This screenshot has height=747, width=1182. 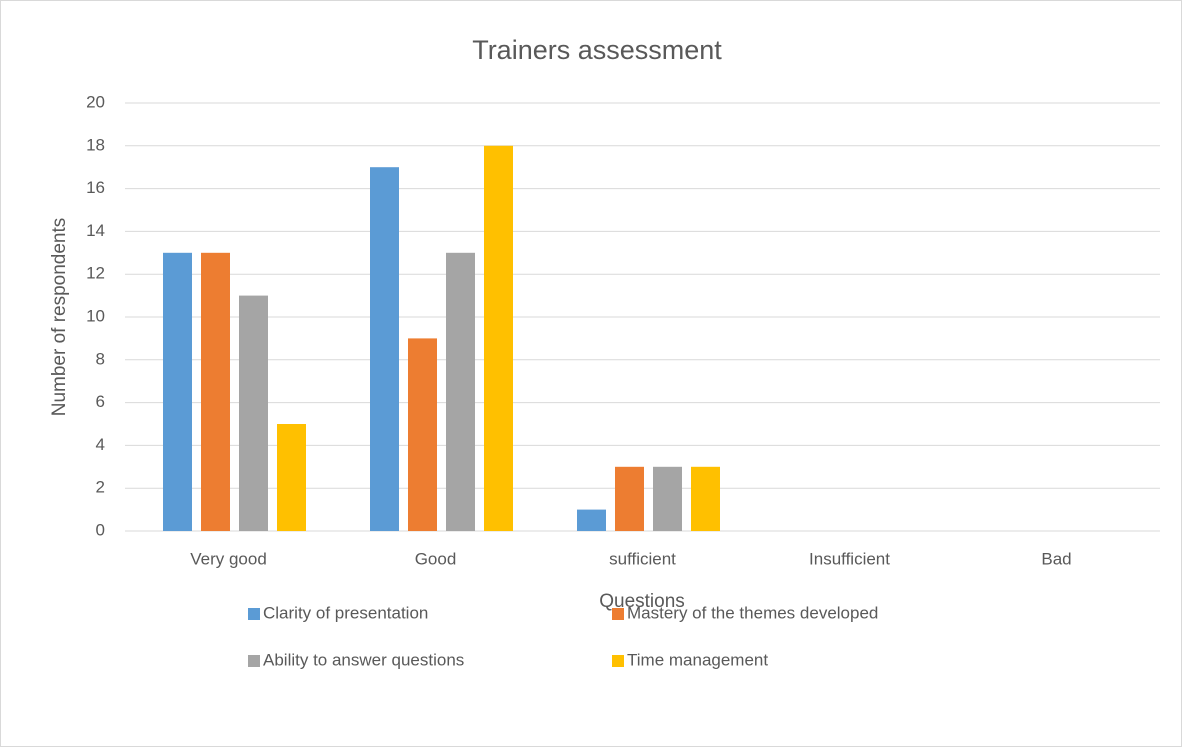 I want to click on y-tick-label: 8, so click(x=100, y=358).